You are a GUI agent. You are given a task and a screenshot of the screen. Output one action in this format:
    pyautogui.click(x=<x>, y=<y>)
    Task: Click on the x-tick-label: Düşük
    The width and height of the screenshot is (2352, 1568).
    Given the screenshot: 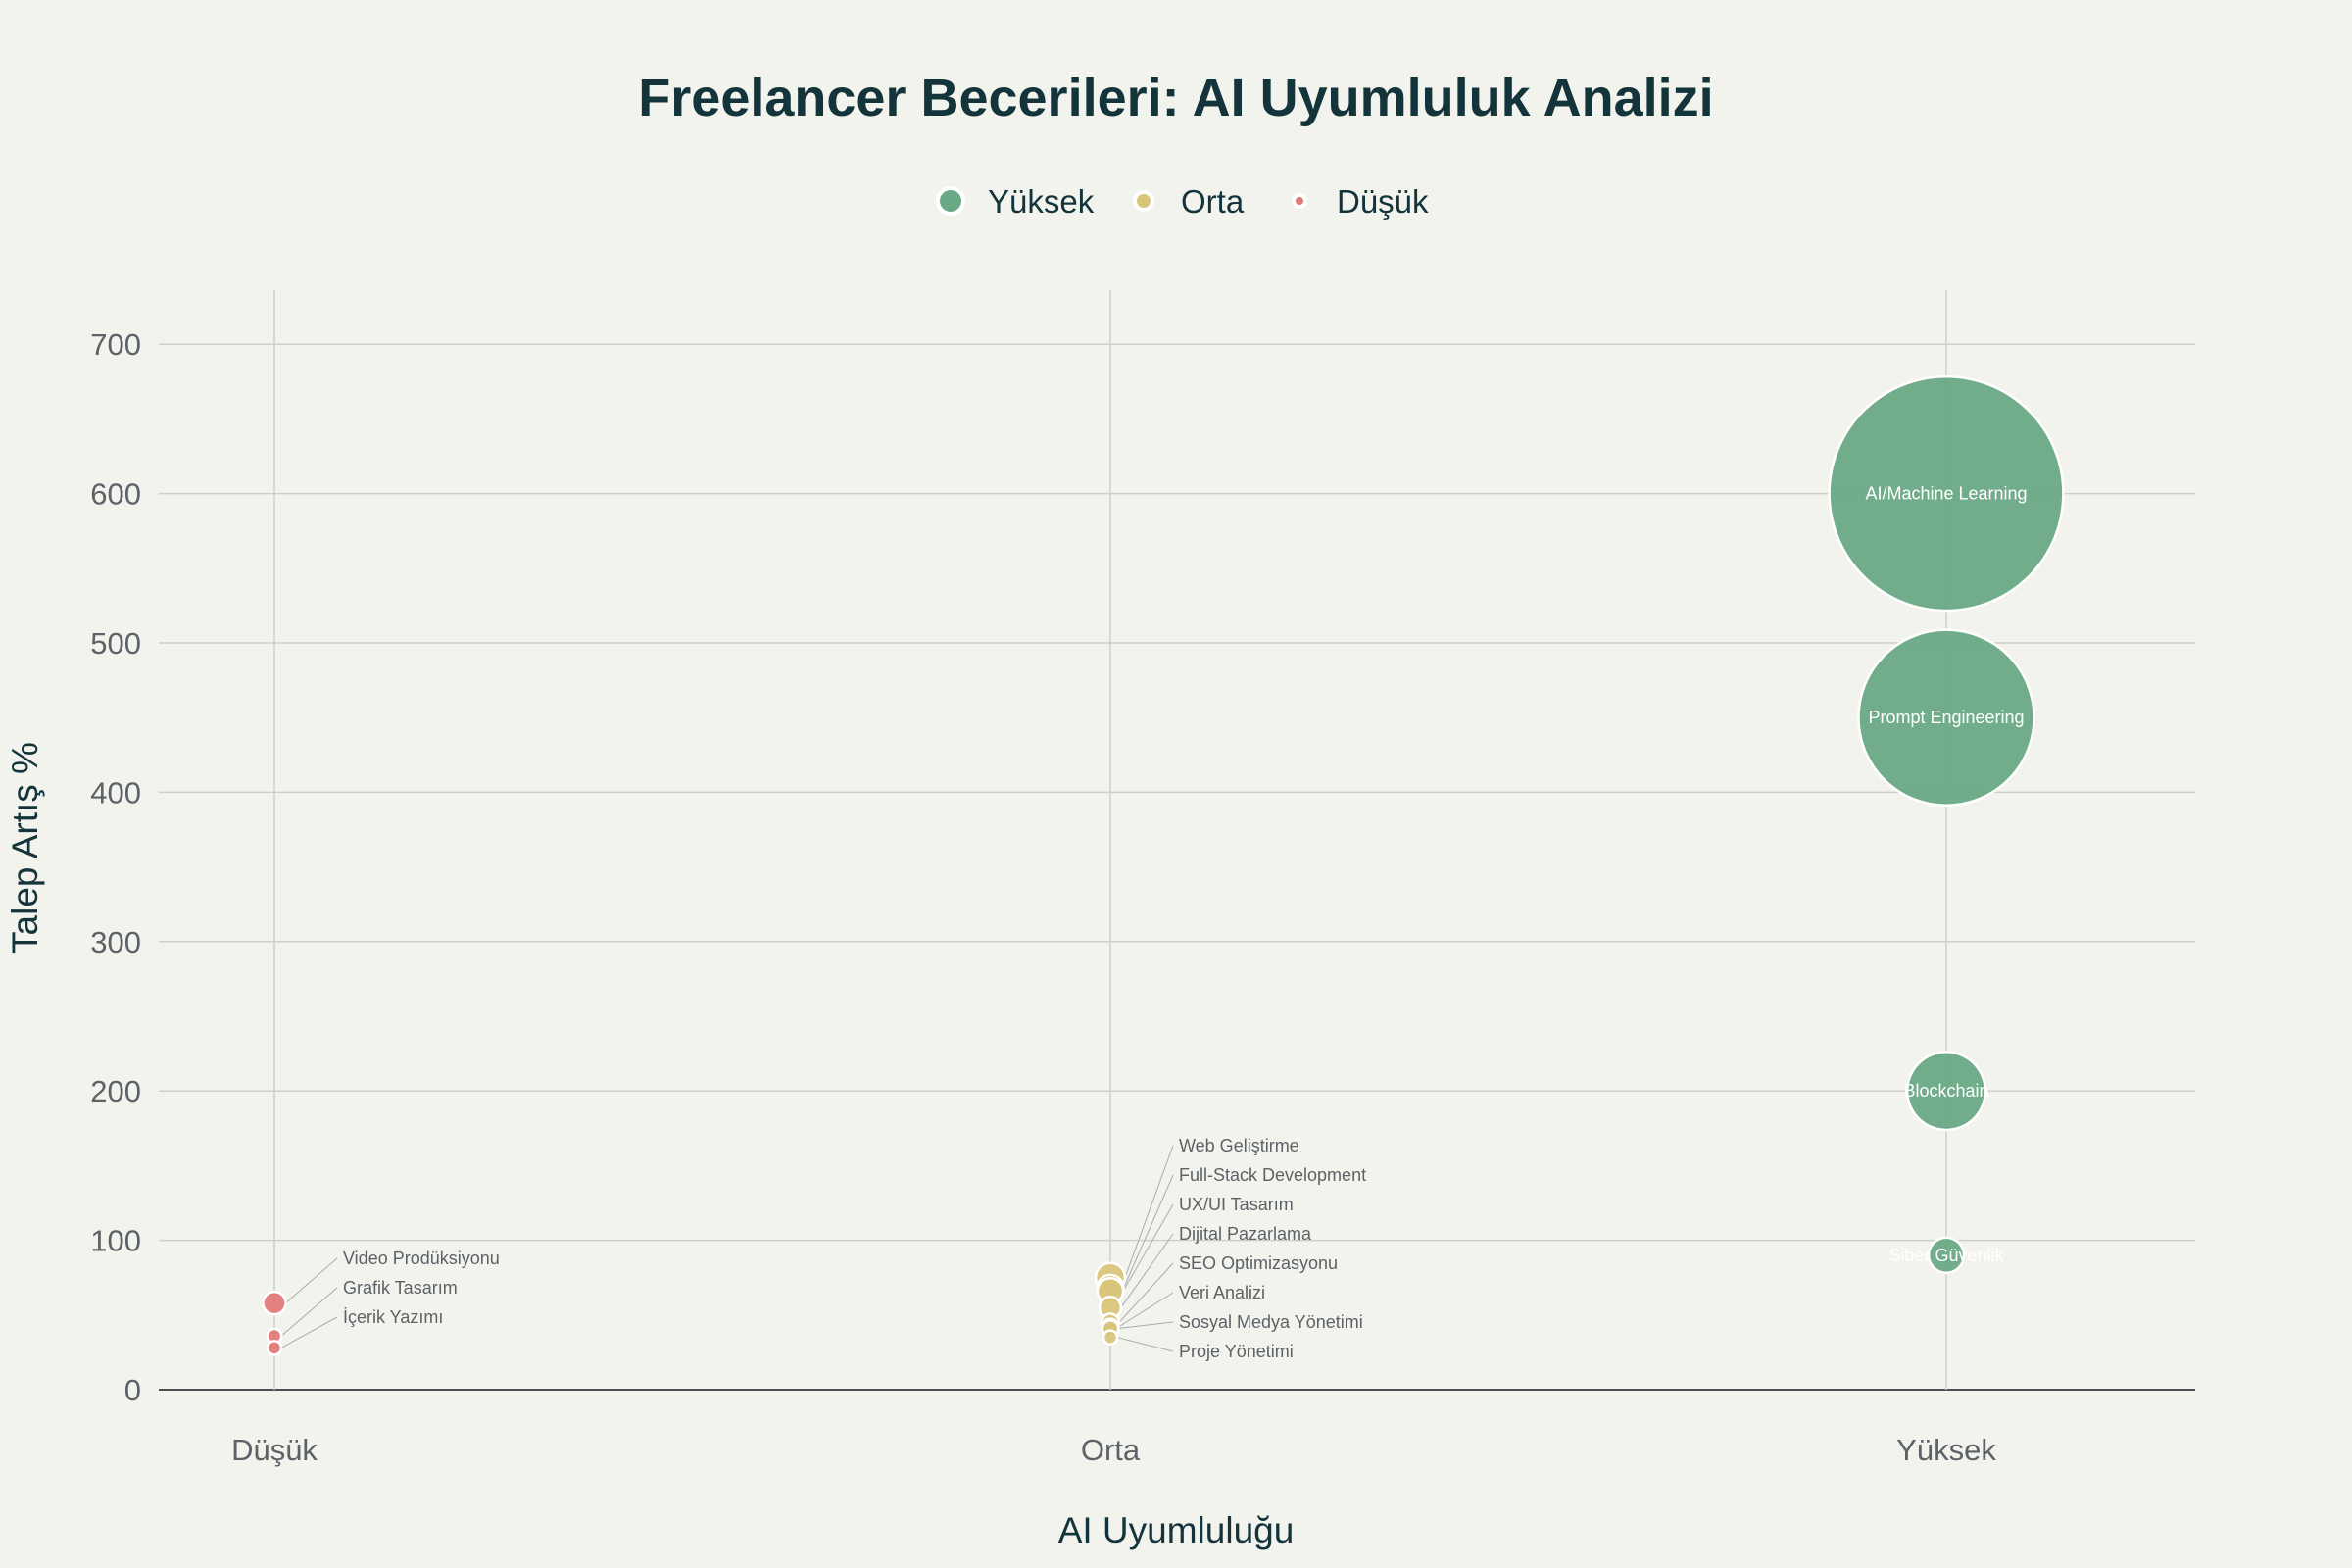 What is the action you would take?
    pyautogui.click(x=274, y=1450)
    